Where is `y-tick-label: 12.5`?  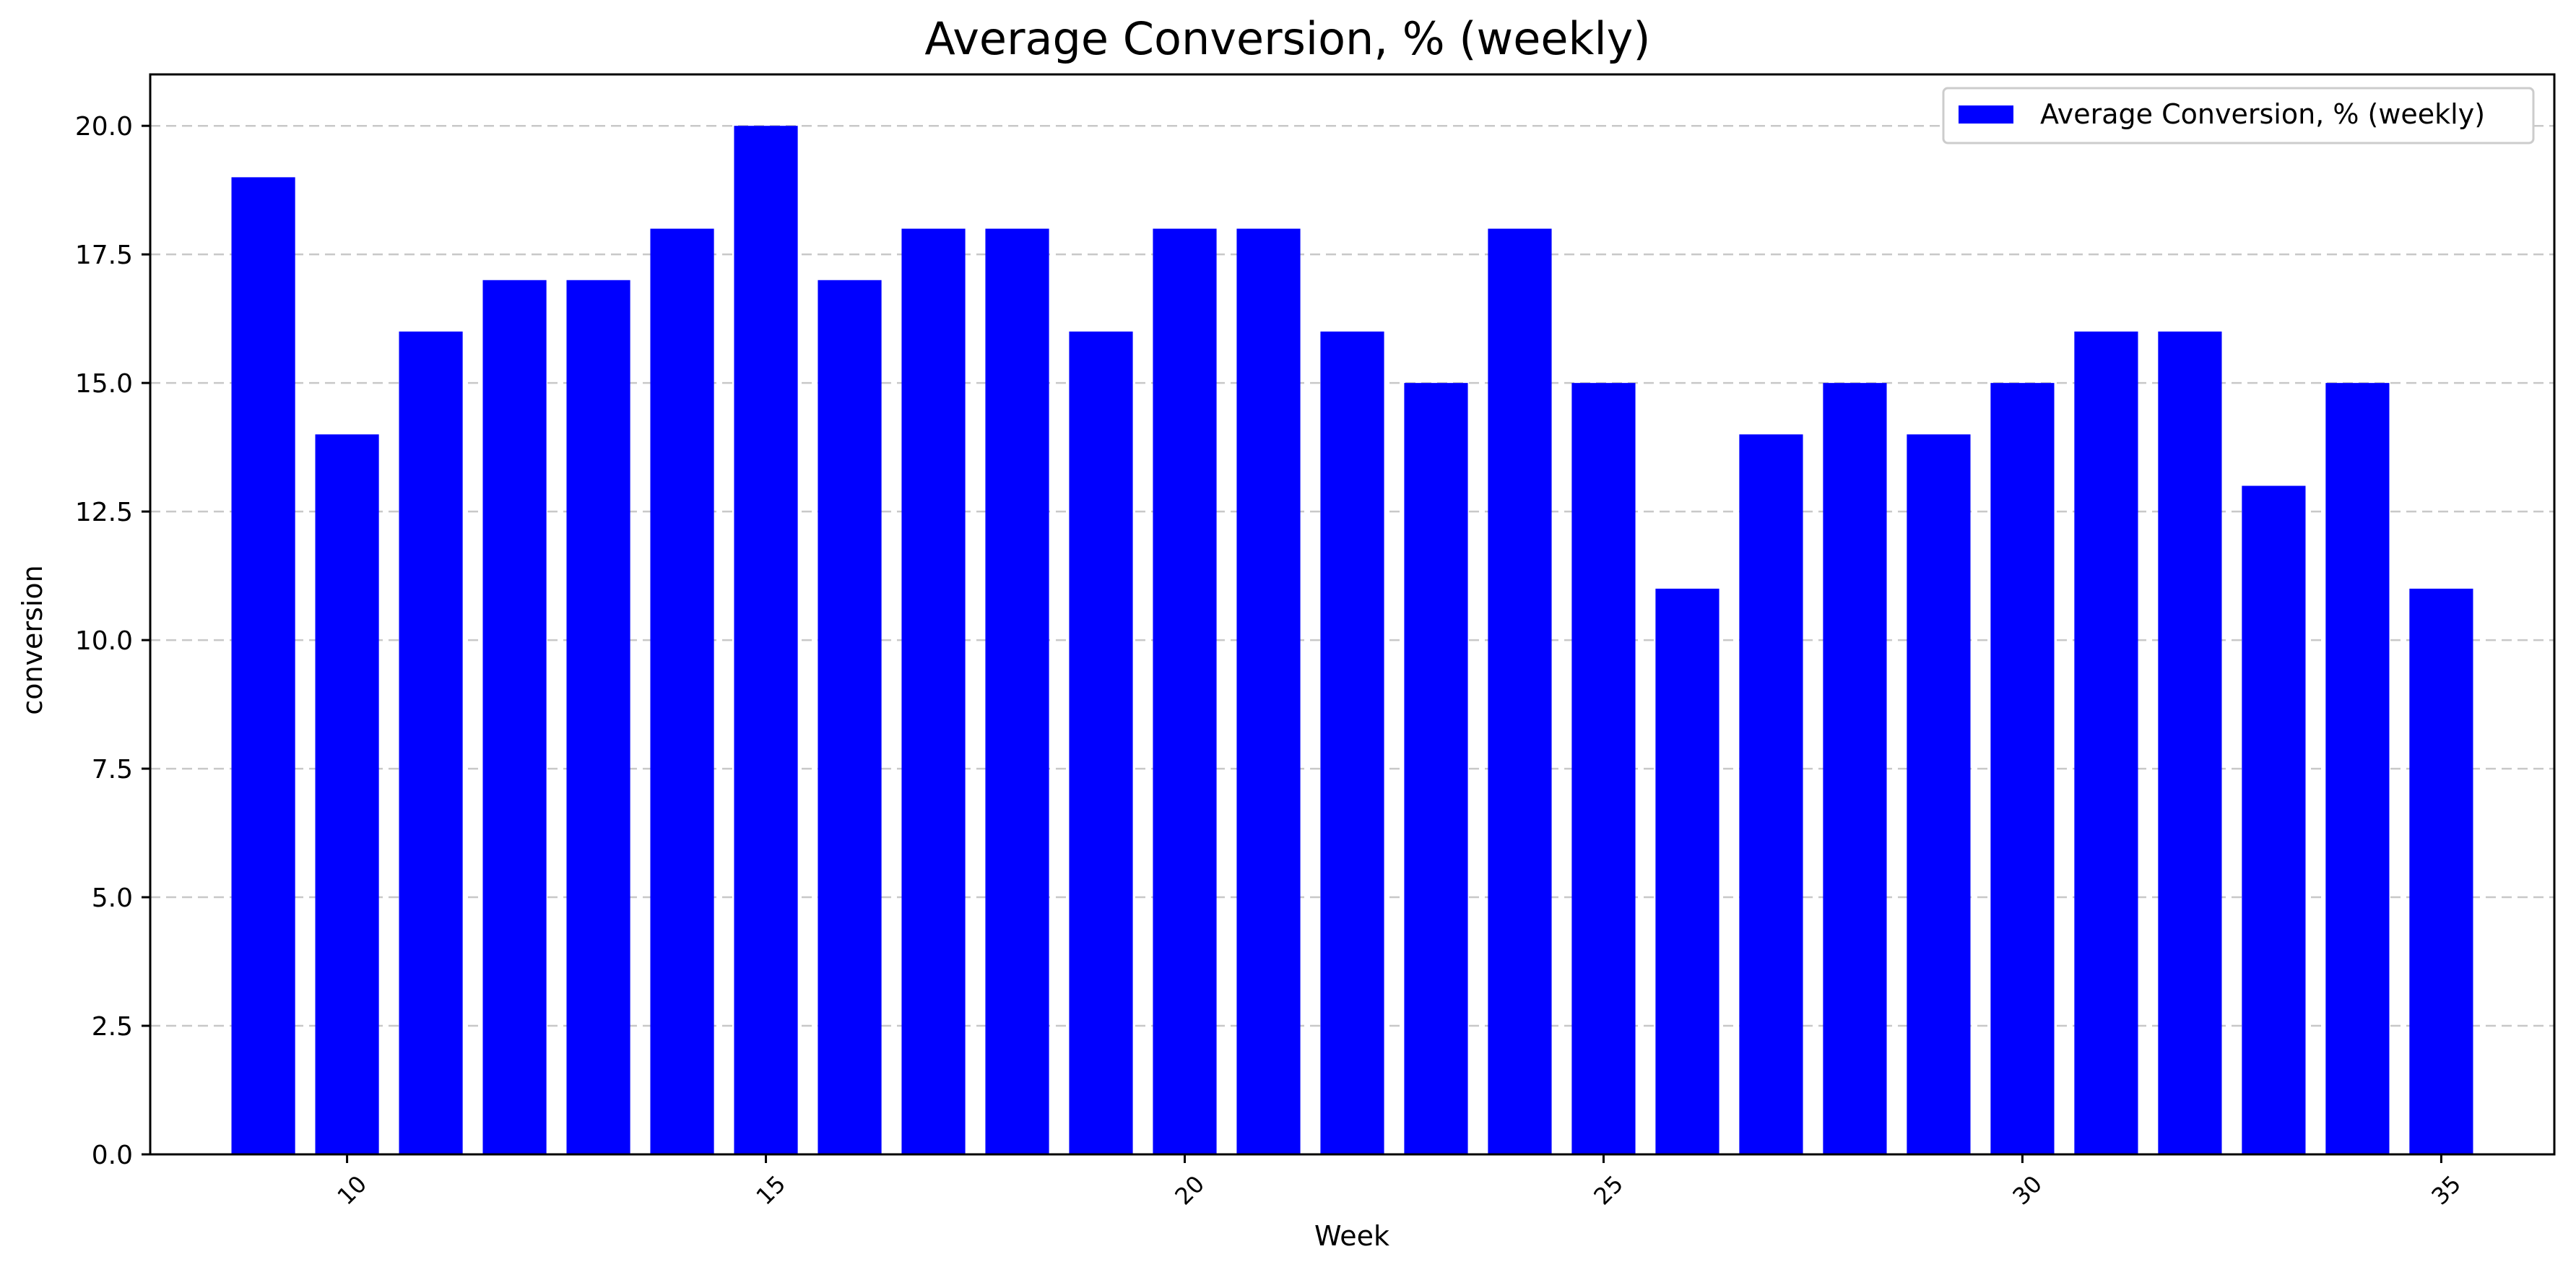 y-tick-label: 12.5 is located at coordinates (104, 512).